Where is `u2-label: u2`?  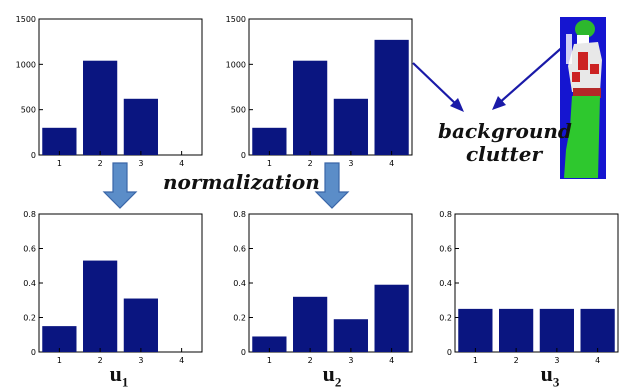 u2-label: u2 is located at coordinates (332, 375).